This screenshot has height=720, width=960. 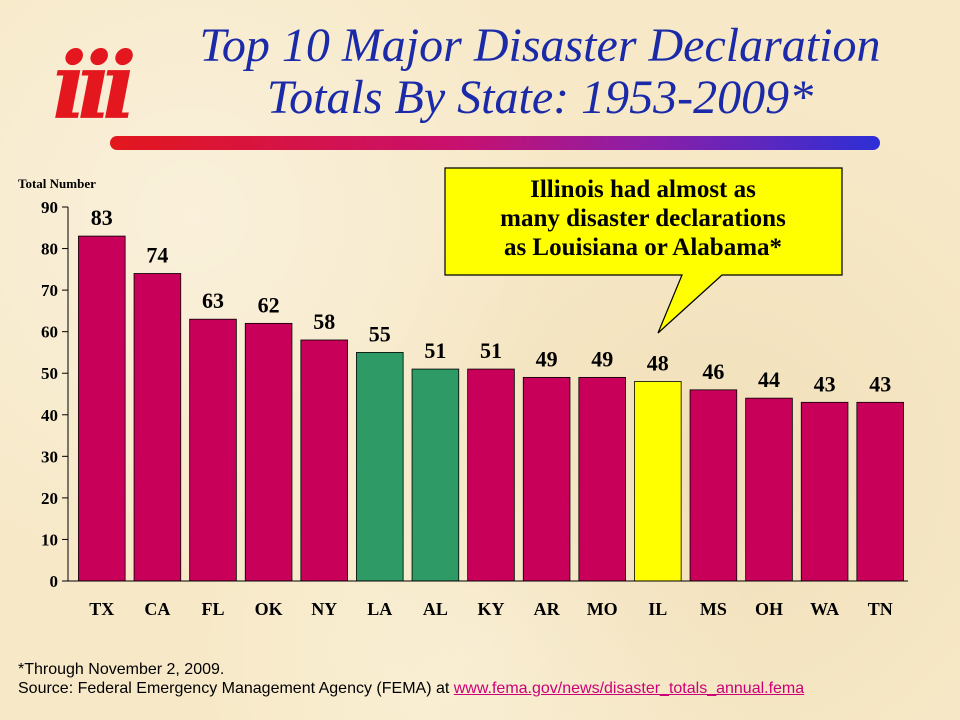 I want to click on bar-la, so click(x=380, y=467).